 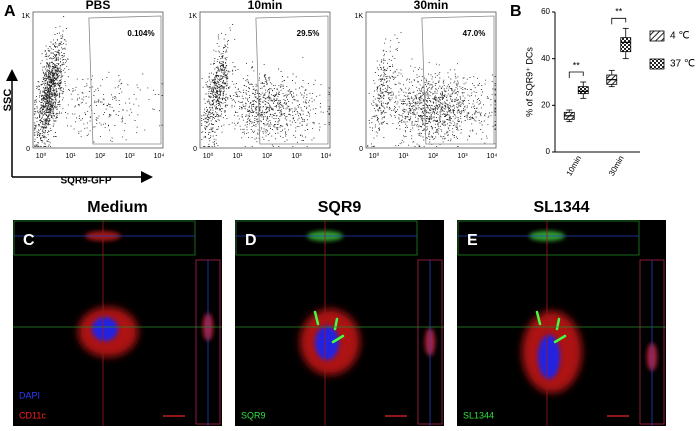 I want to click on channel-label: SL1344, so click(x=478, y=415).